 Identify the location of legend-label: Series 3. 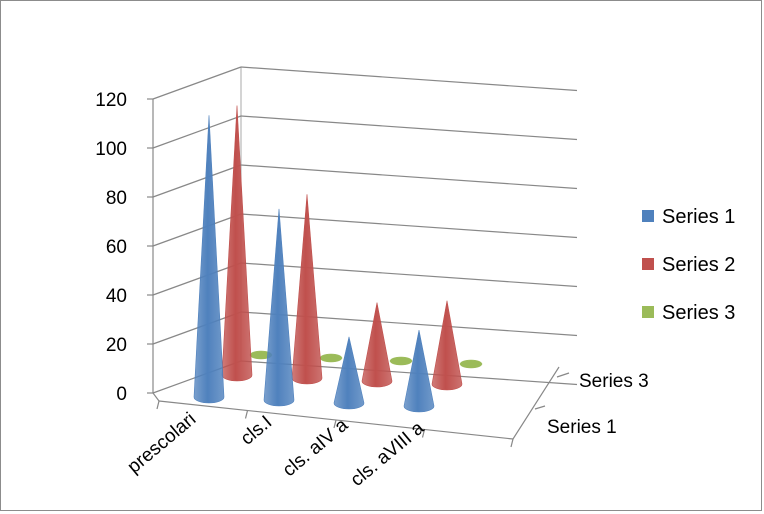
(698, 313).